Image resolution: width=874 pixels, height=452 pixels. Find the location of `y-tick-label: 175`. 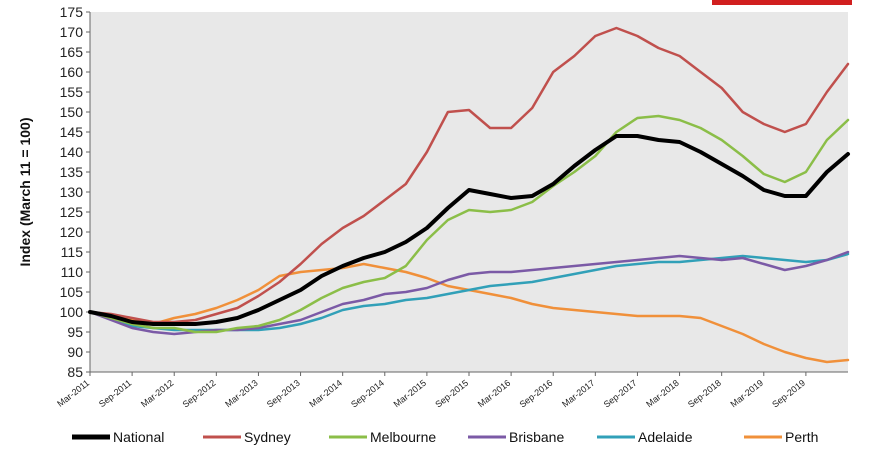

y-tick-label: 175 is located at coordinates (72, 12).